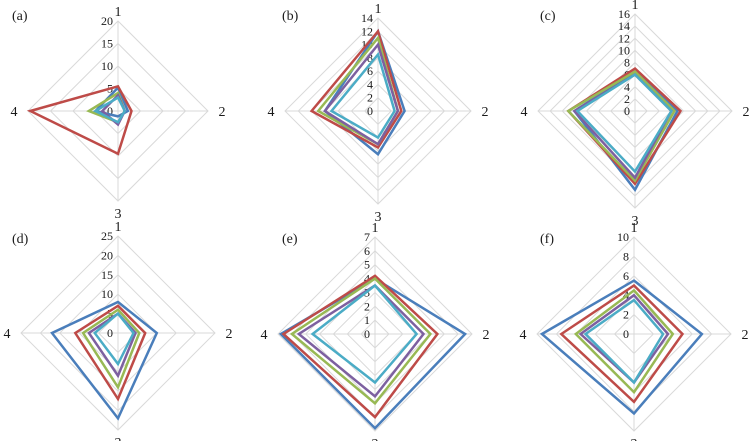 This screenshot has height=441, width=751. What do you see at coordinates (290, 16) in the screenshot?
I see `panel-label: (b)` at bounding box center [290, 16].